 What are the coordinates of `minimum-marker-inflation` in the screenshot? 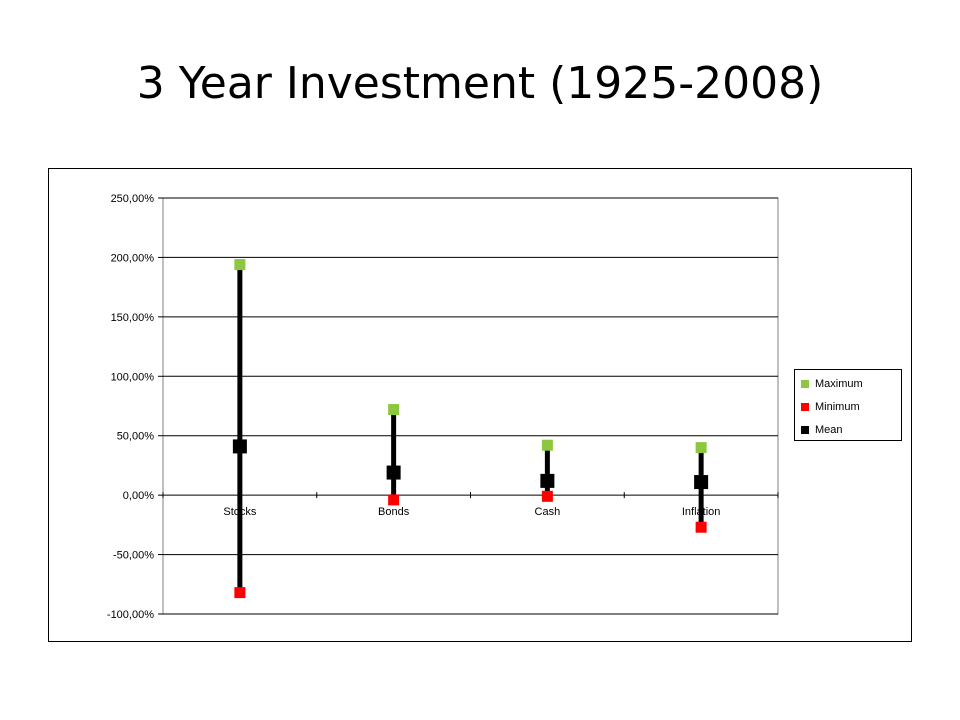 It's located at (701, 527).